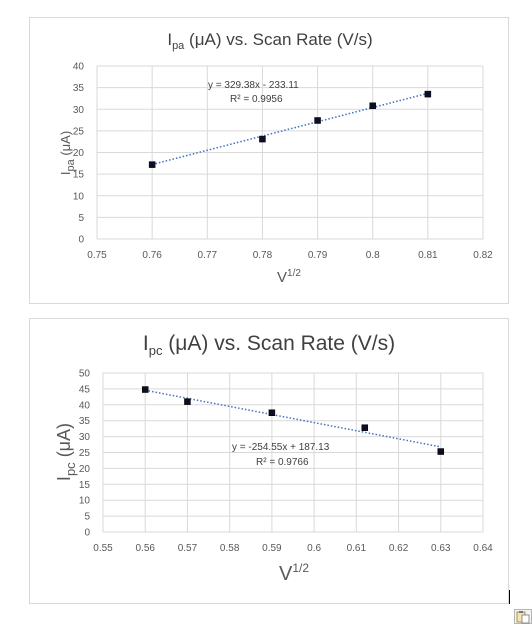 This screenshot has width=532, height=624. I want to click on x-tick-label: 0.6, so click(314, 548).